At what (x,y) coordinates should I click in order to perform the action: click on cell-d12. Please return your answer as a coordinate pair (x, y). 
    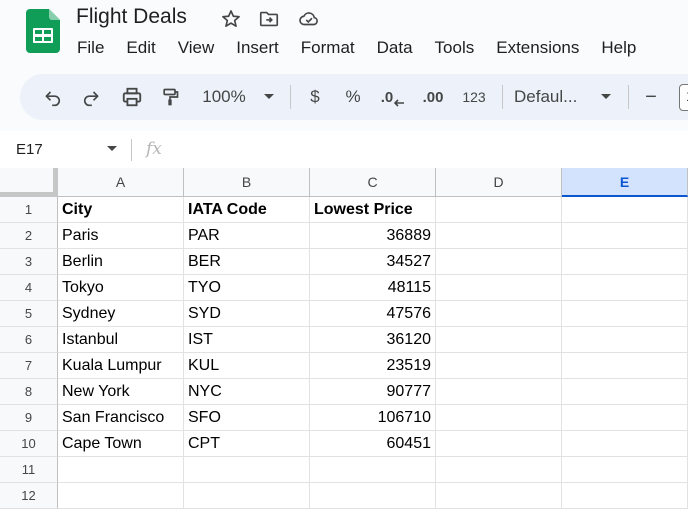
    Looking at the image, I should click on (499, 496).